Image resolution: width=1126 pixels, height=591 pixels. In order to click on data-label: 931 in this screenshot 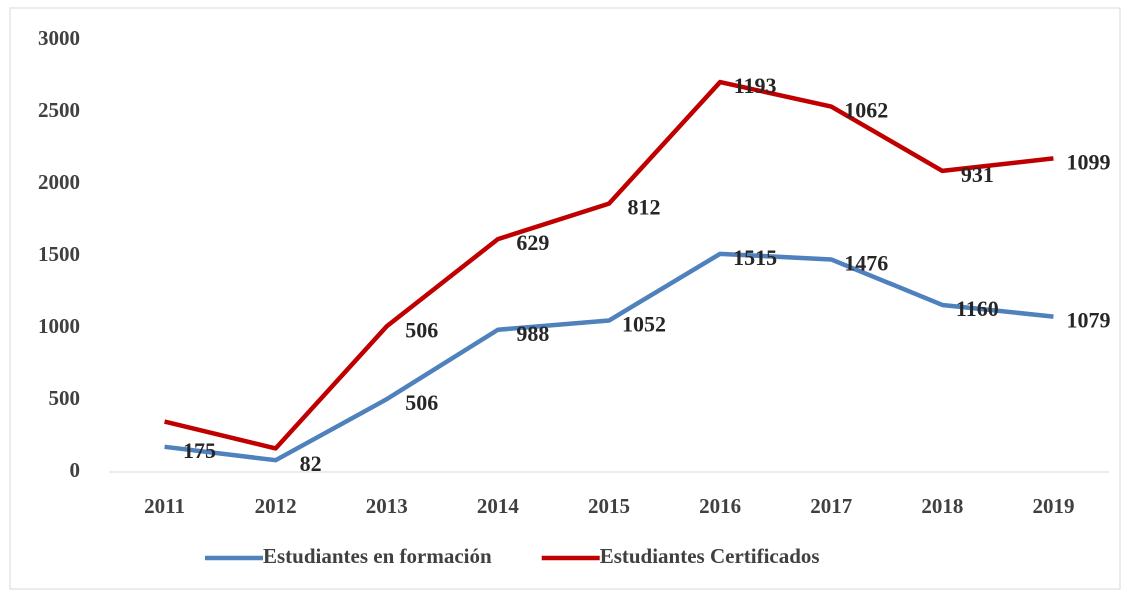, I will do `click(977, 174)`.